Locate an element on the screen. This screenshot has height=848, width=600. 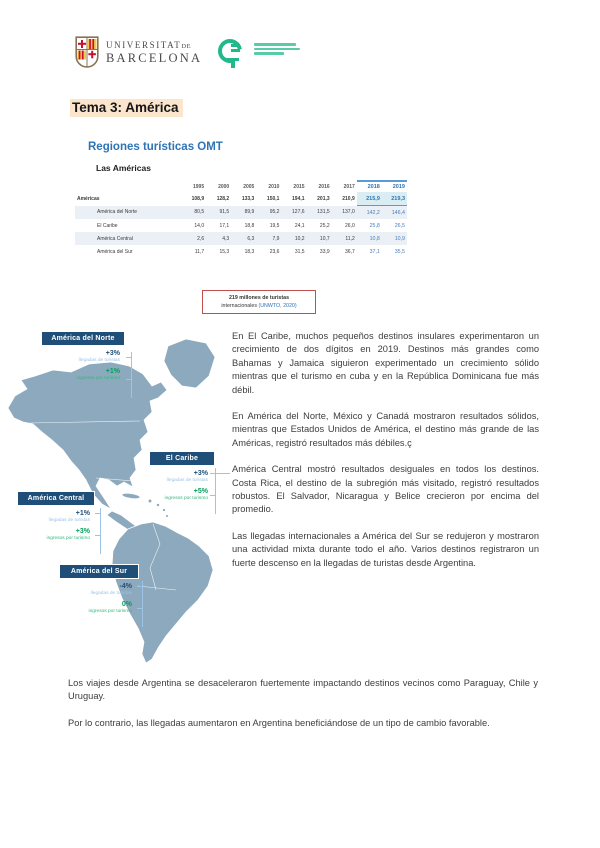
receipts-percent: 0% is located at coordinates (126, 605).